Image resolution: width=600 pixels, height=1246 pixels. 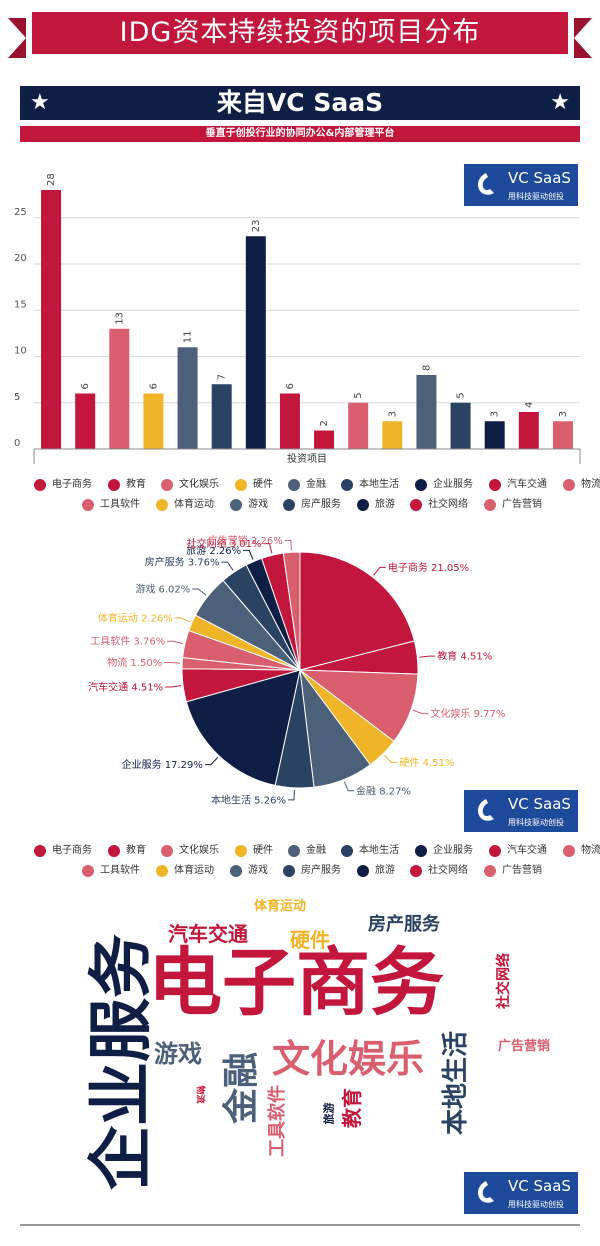 What do you see at coordinates (182, 562) in the screenshot?
I see `pie-label: 房产服务 3.76%` at bounding box center [182, 562].